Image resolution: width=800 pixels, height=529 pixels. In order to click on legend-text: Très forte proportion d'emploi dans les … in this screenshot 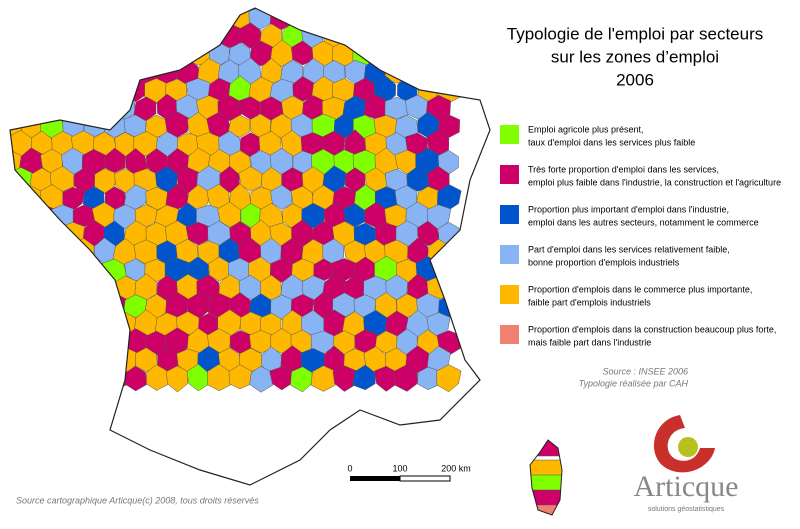, I will do `click(623, 169)`.